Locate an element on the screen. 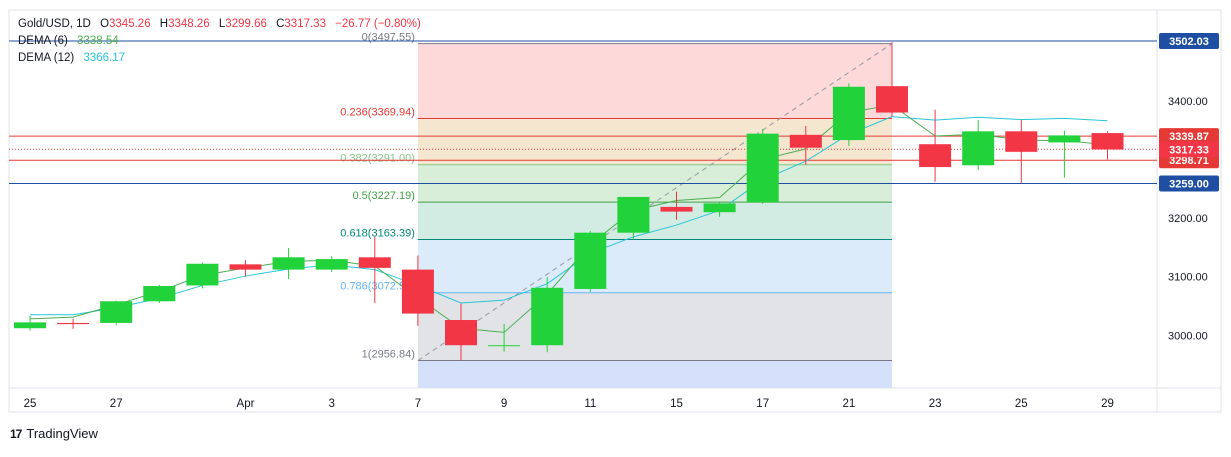 This screenshot has width=1231, height=457. fib-level-label: 0.618(3163.39) is located at coordinates (377, 234).